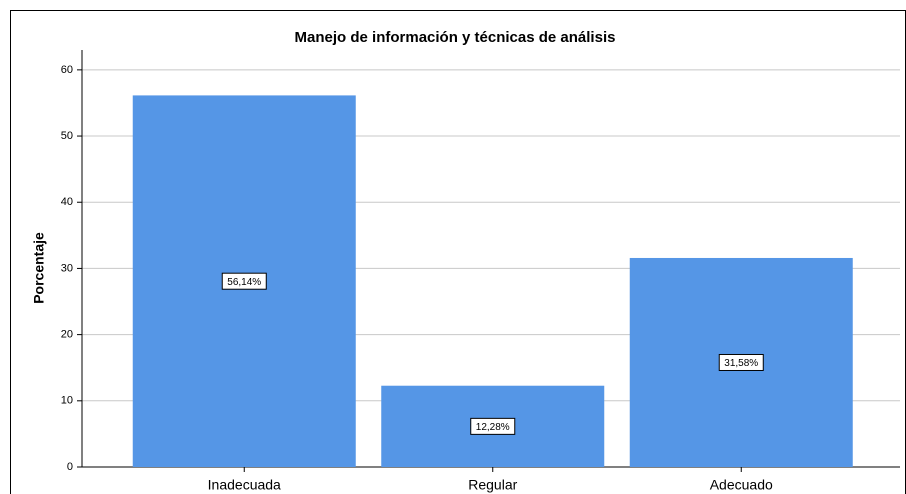  Describe the element at coordinates (67, 335) in the screenshot. I see `y-tick-label: 20` at that location.